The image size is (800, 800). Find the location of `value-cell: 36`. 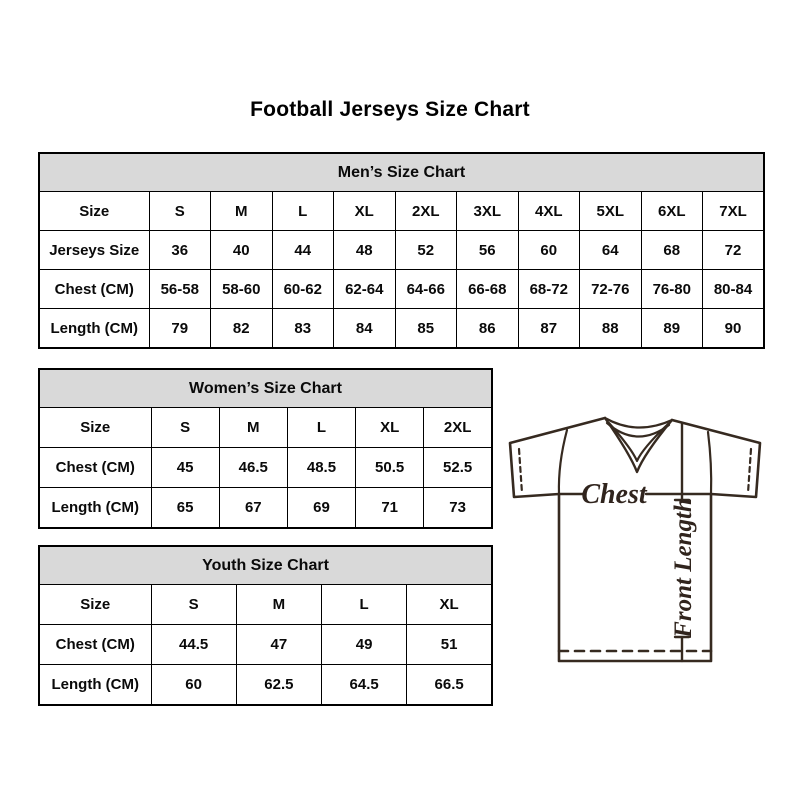

value-cell: 36 is located at coordinates (179, 250).